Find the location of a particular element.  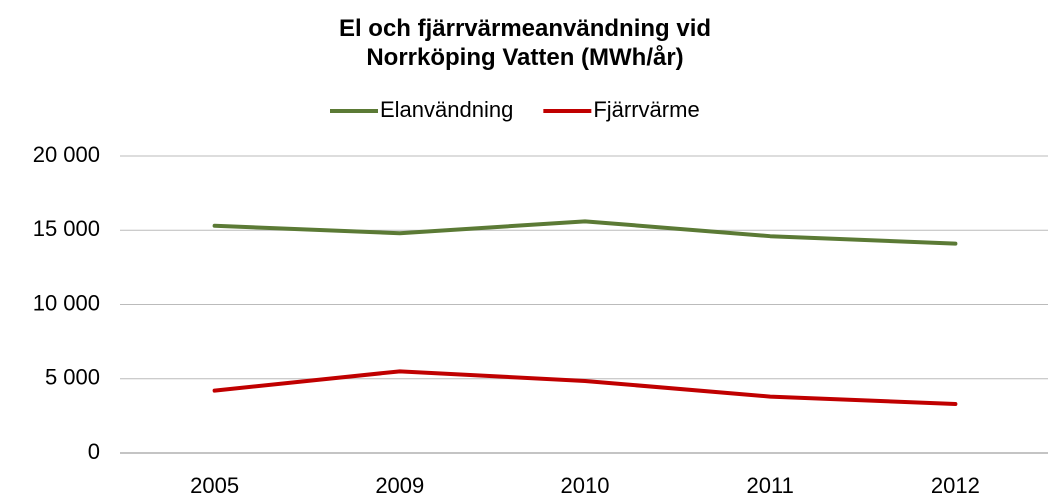

x-tick-label: 2012 is located at coordinates (955, 484).